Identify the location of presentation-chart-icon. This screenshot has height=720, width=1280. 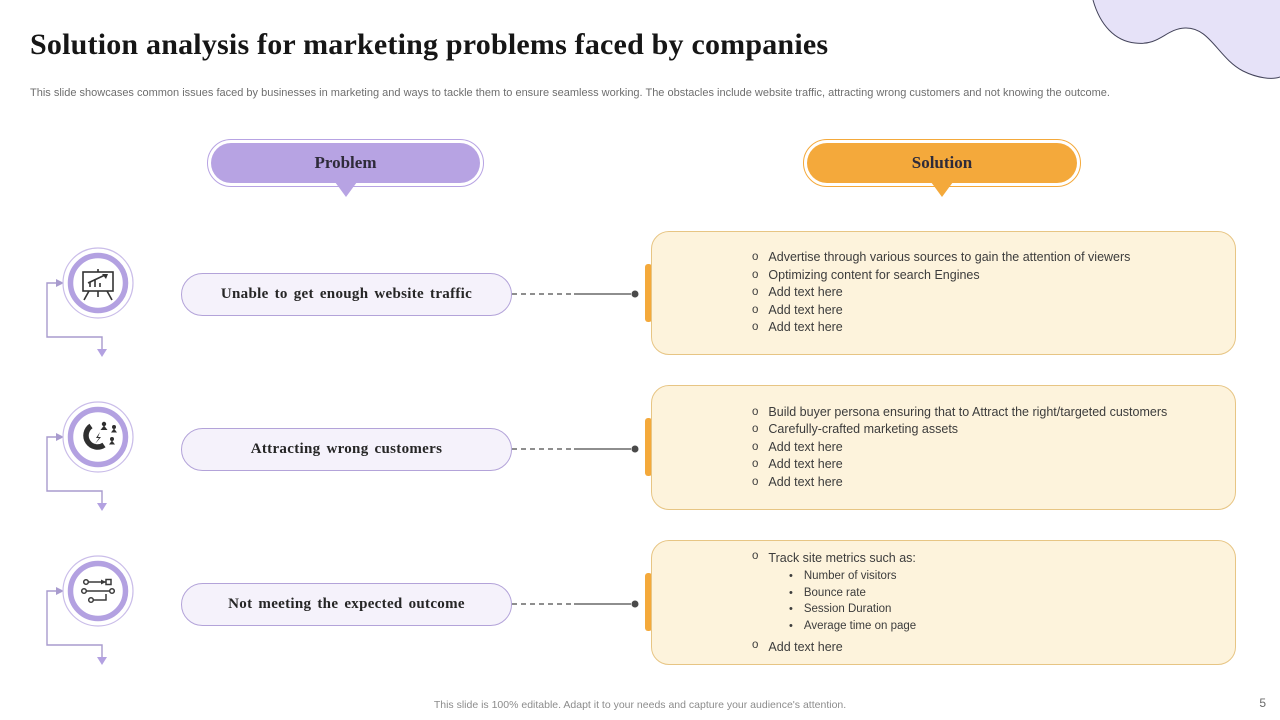
(98, 285).